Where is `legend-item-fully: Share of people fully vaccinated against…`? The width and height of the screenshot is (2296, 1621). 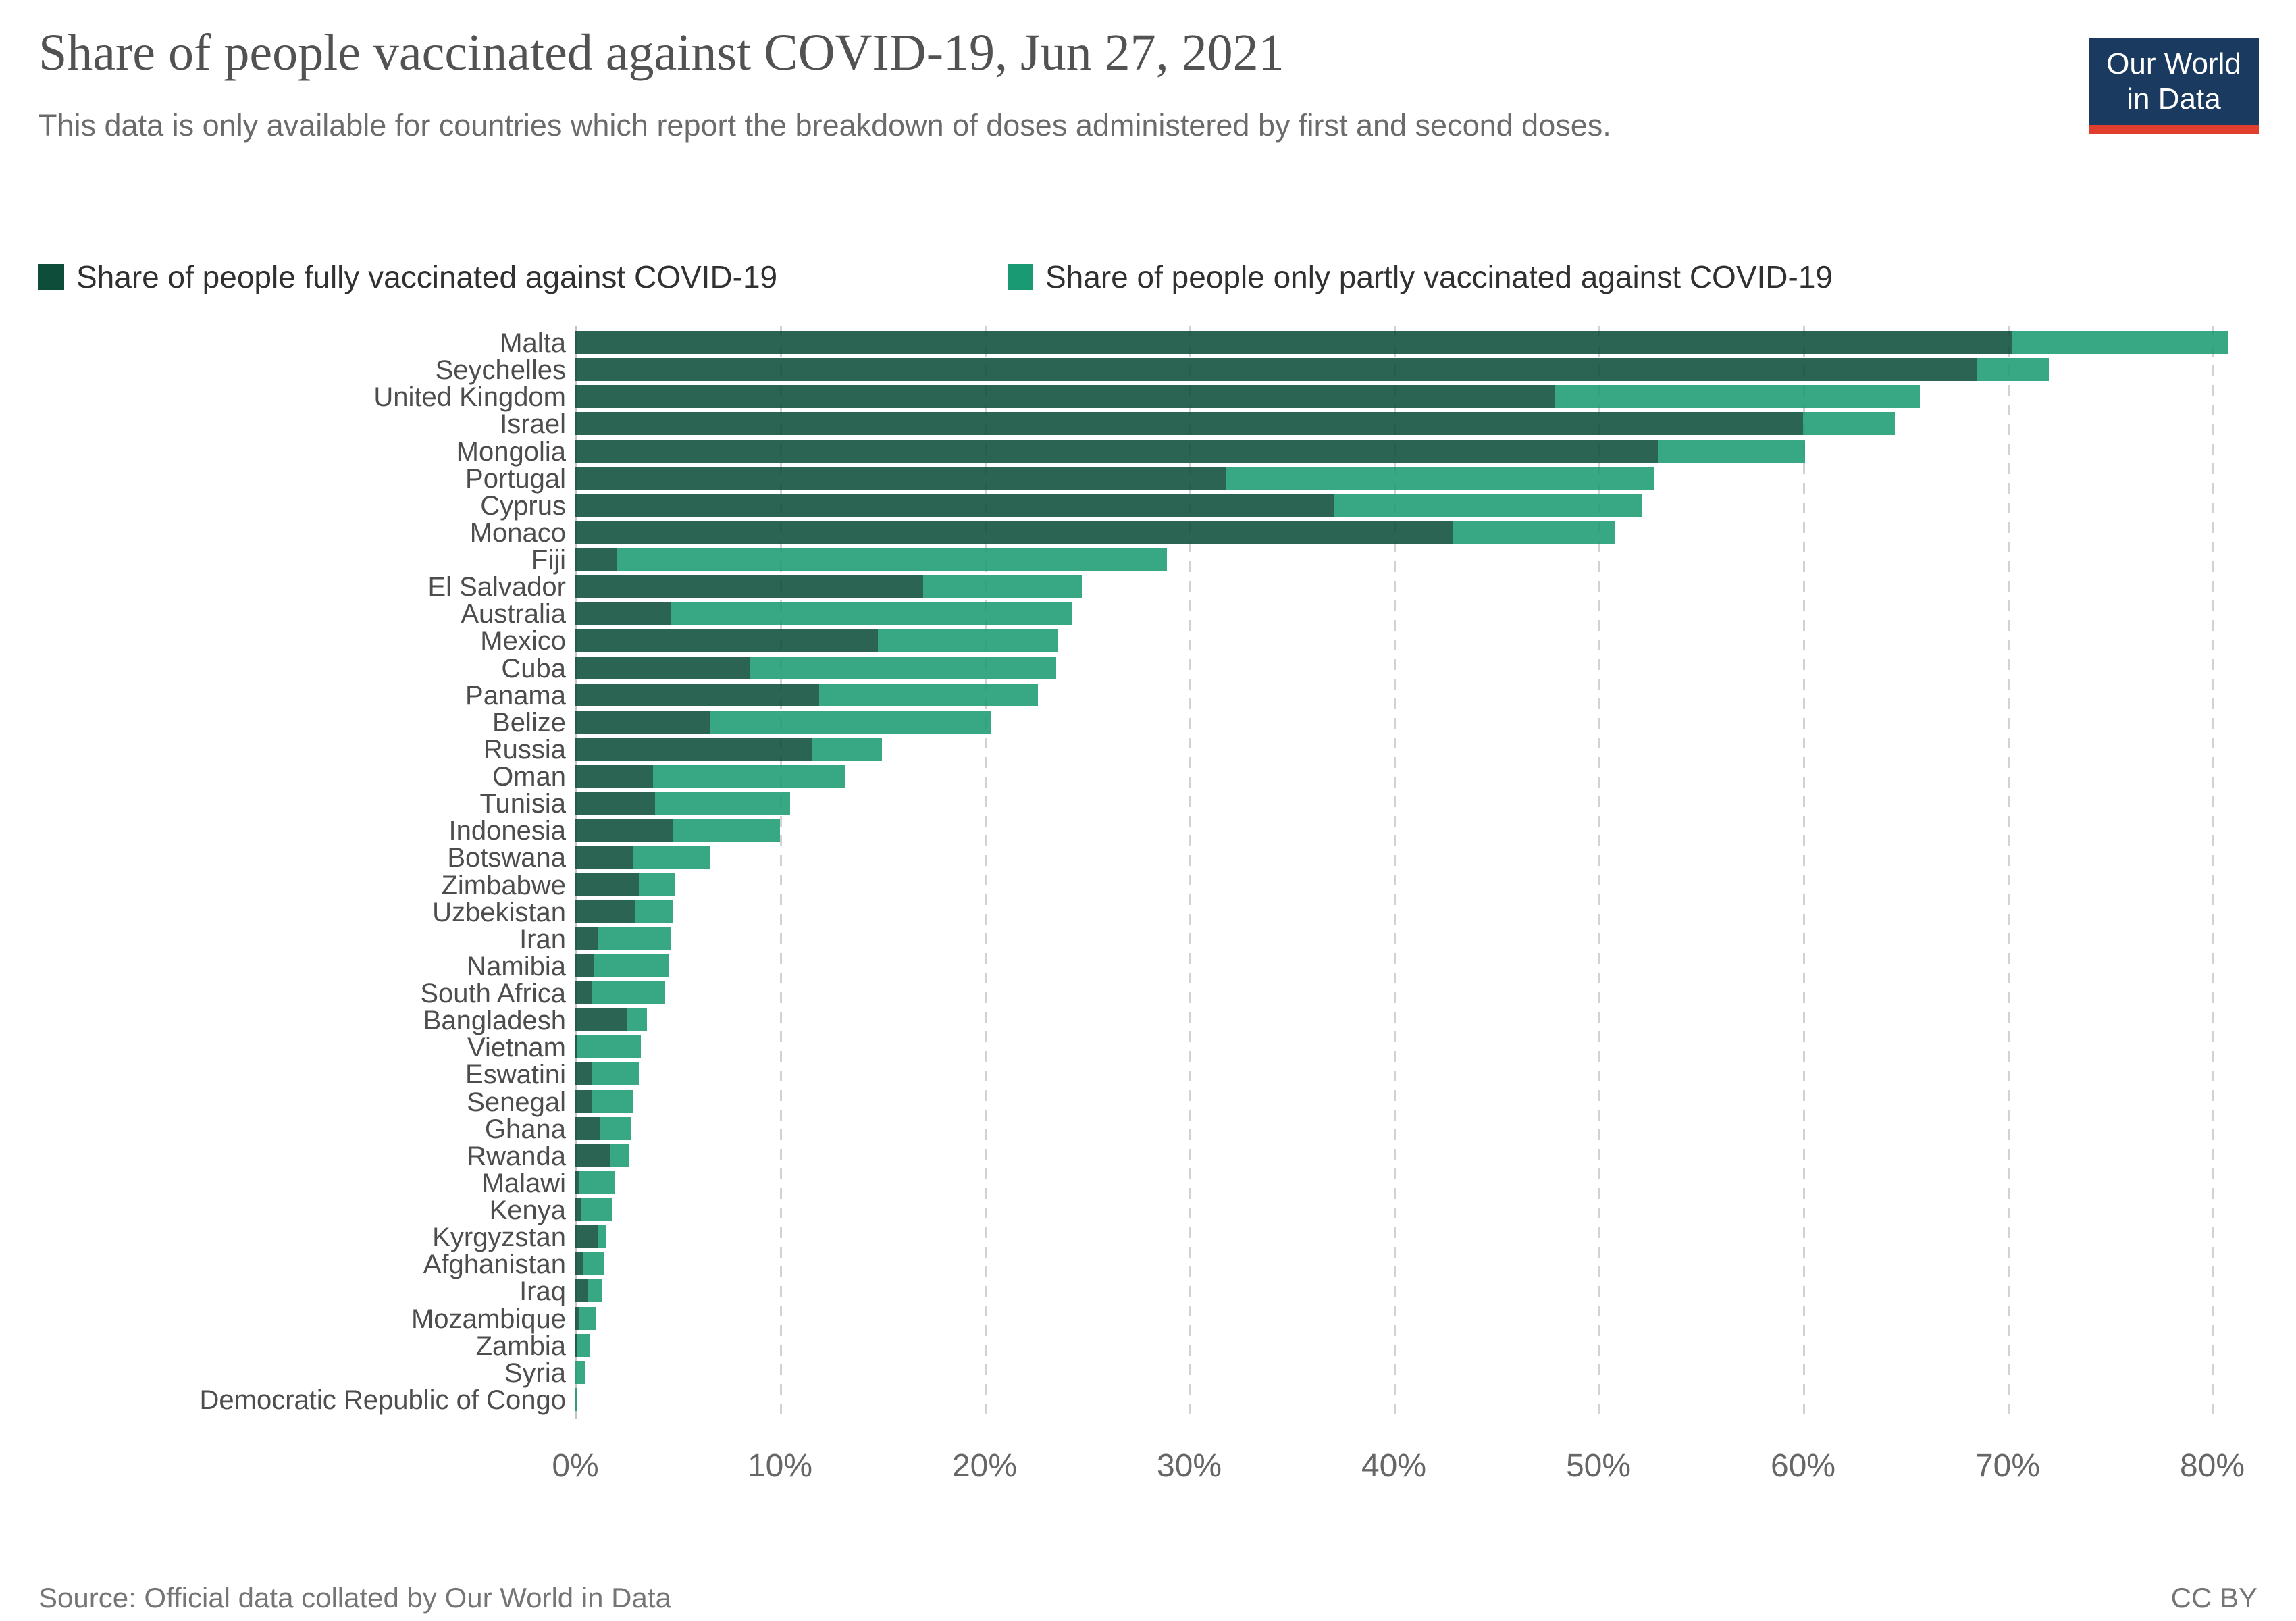
legend-item-fully: Share of people fully vaccinated against… is located at coordinates (407, 277).